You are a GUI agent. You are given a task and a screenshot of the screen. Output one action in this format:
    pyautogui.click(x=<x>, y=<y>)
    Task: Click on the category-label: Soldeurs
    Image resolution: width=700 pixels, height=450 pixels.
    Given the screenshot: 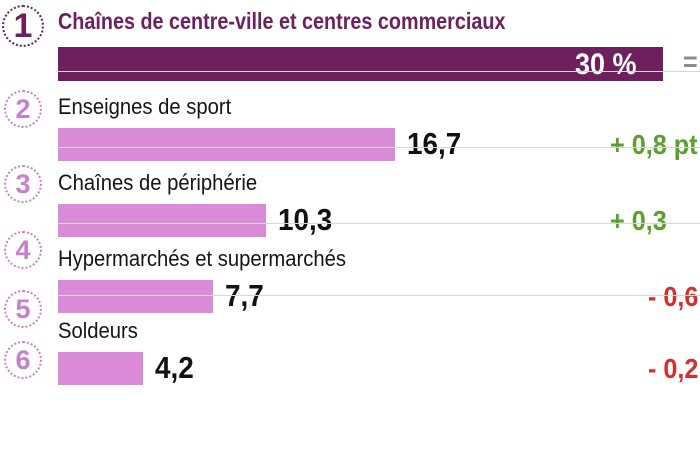 What is the action you would take?
    pyautogui.click(x=98, y=330)
    